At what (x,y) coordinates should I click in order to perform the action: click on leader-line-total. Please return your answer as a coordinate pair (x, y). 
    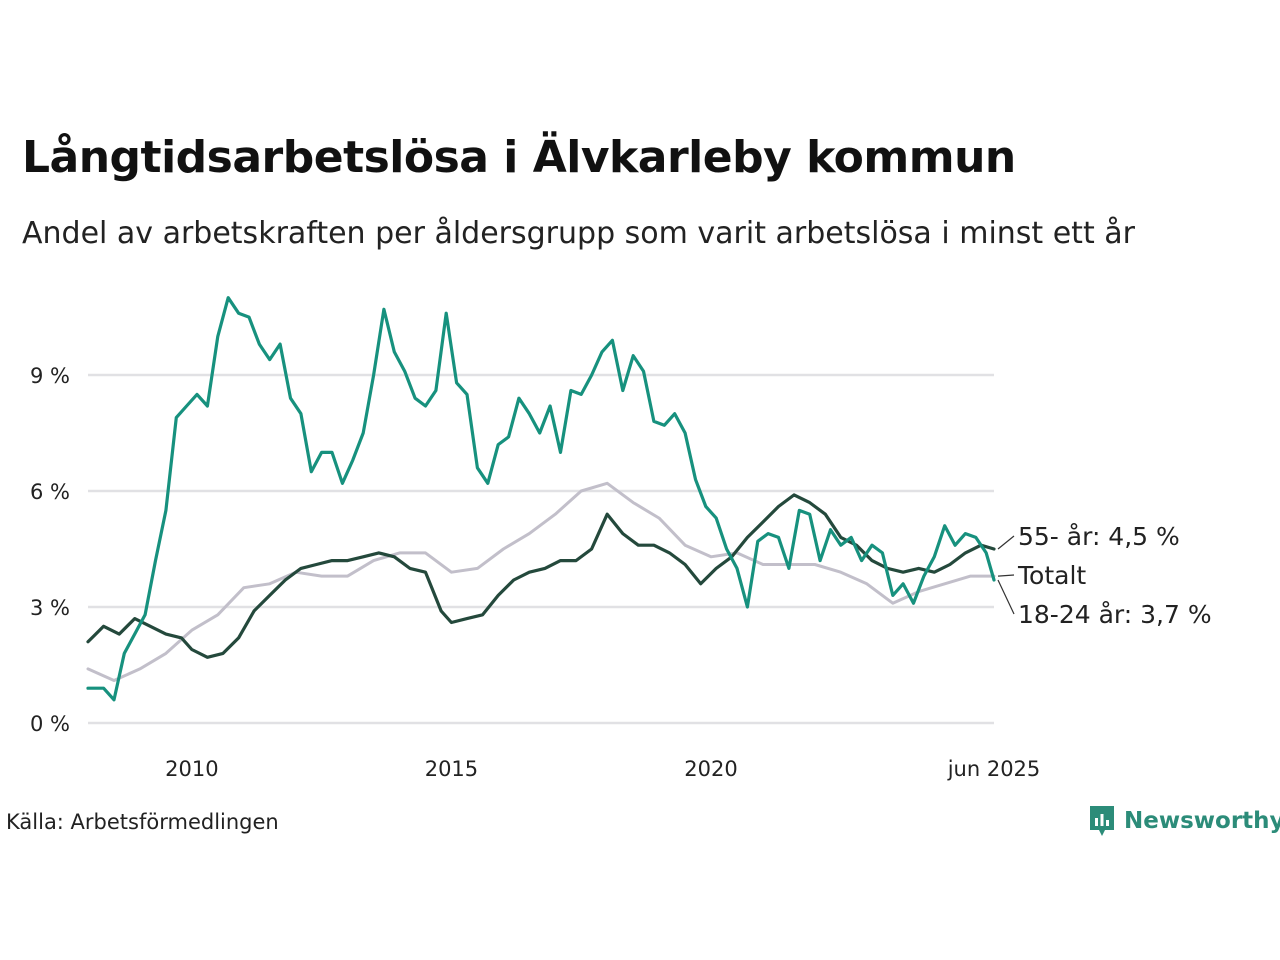
    Looking at the image, I should click on (1006, 575).